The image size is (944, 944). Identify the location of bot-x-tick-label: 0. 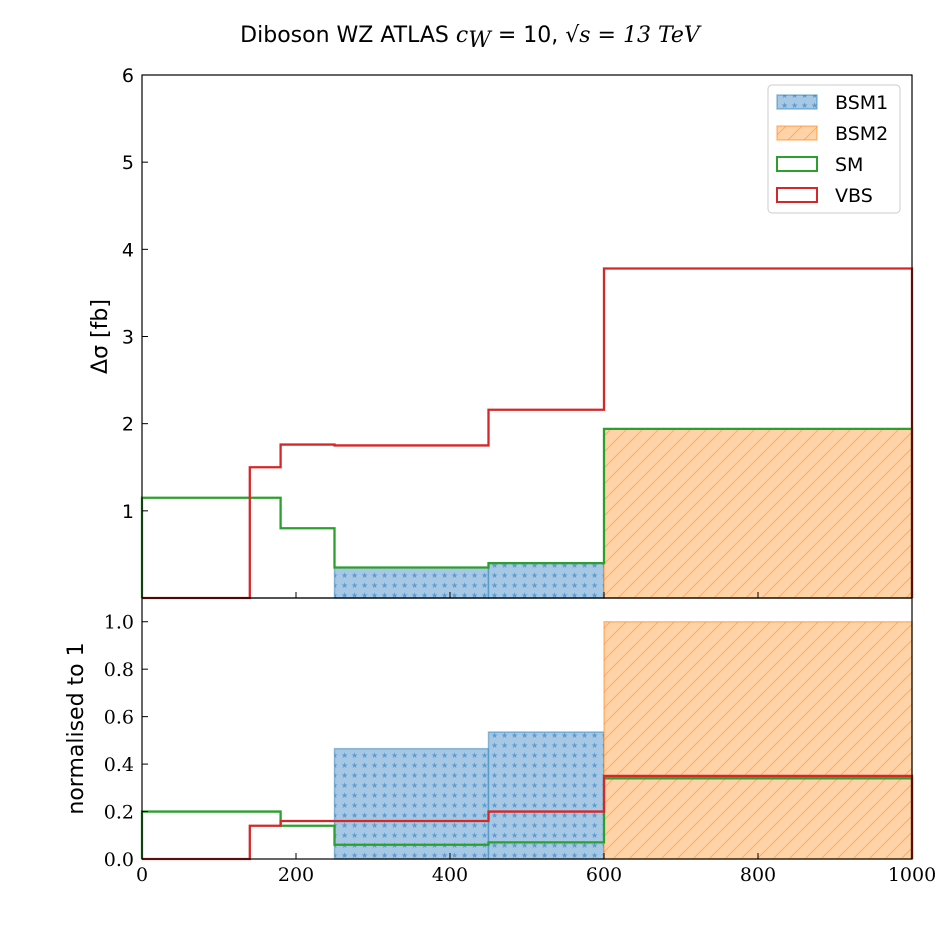
(142, 875).